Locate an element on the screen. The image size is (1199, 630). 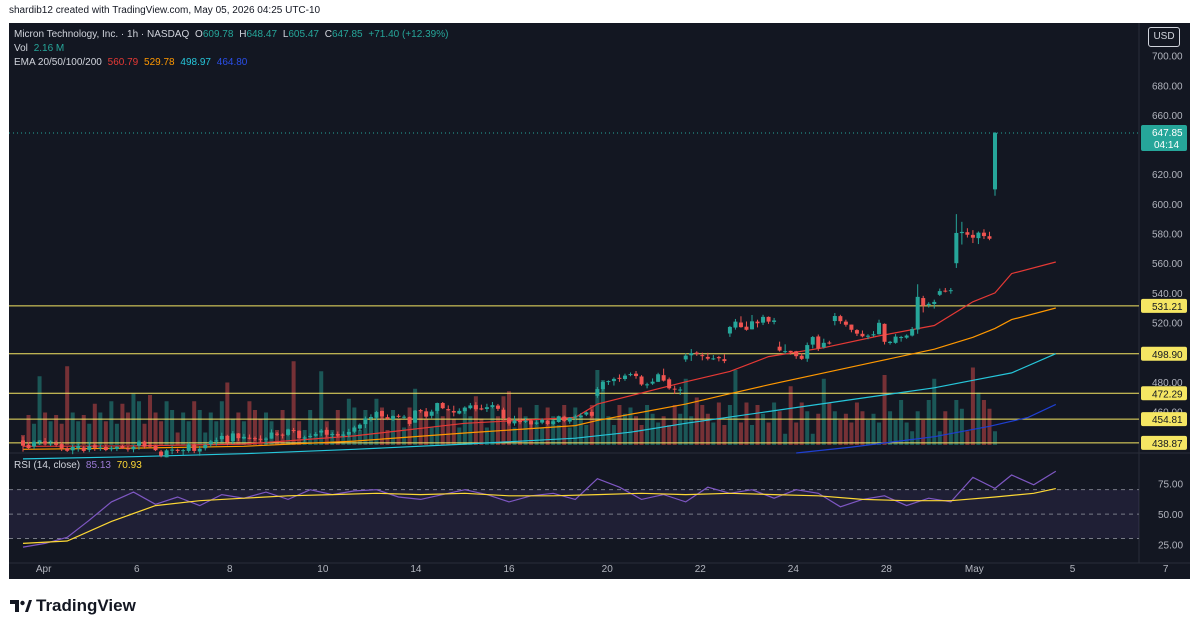
date-tick-label: 16 is located at coordinates (509, 569).